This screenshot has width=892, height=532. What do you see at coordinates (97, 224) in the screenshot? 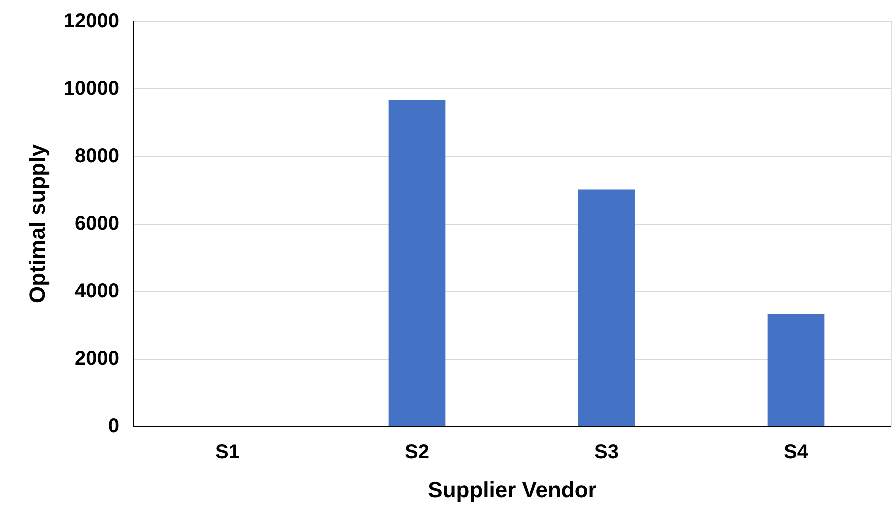
I see `y-tick-label: 6000` at bounding box center [97, 224].